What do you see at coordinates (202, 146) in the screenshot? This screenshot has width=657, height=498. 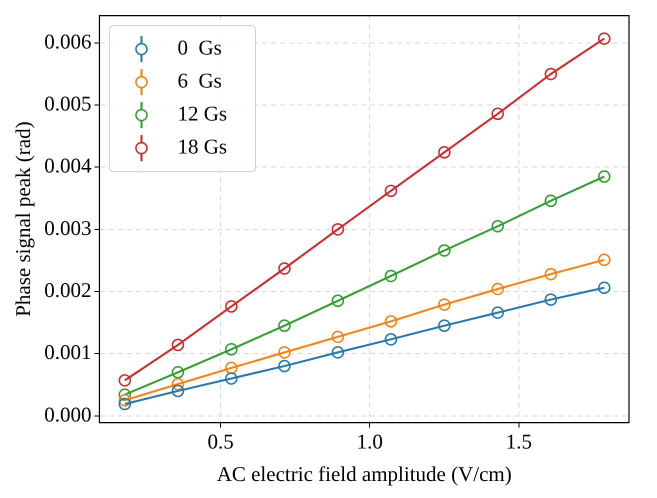 I see `legend-label: 18 Gs` at bounding box center [202, 146].